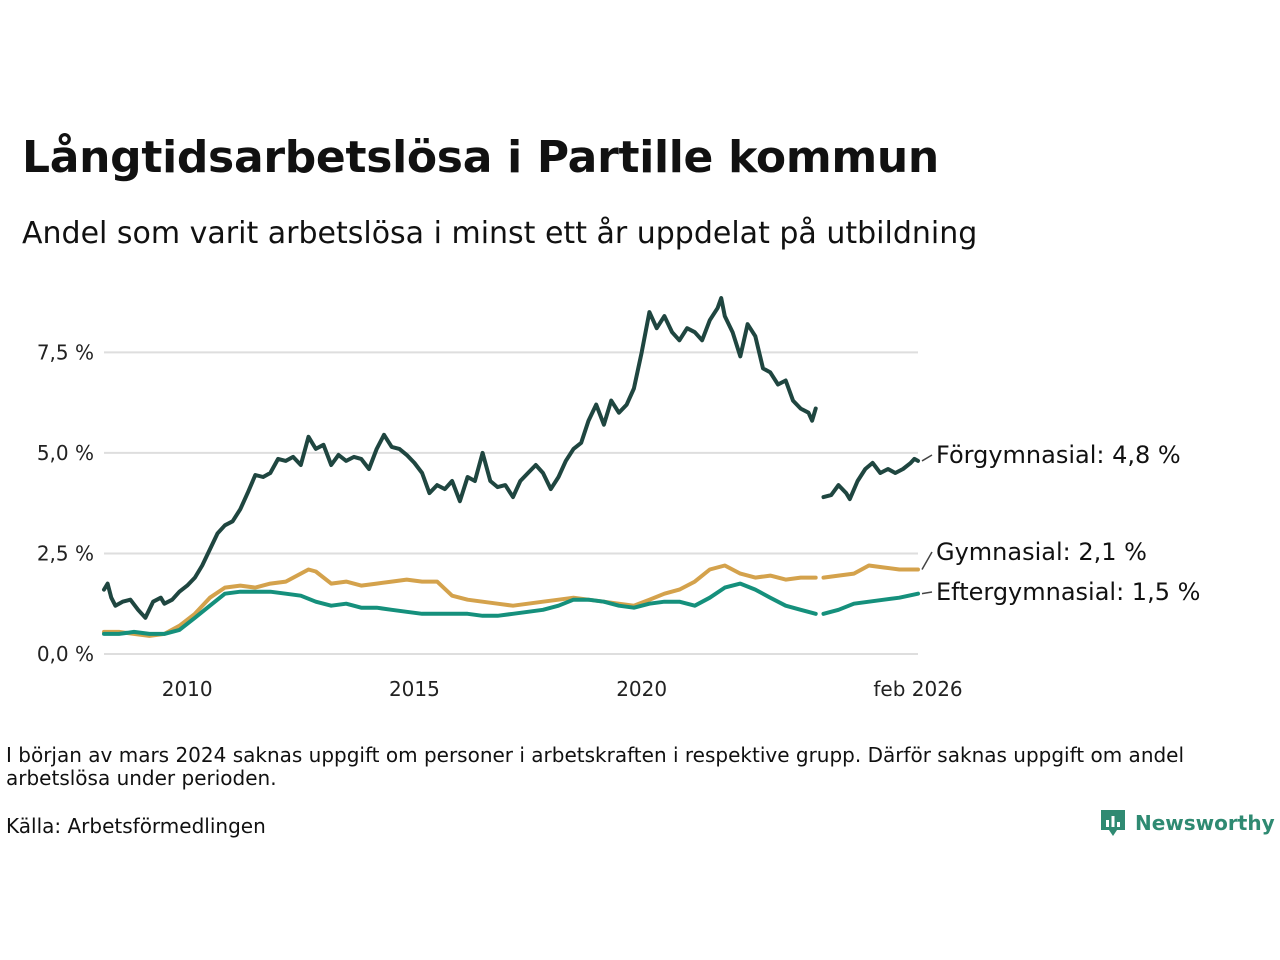 The image size is (1280, 960). What do you see at coordinates (65, 352) in the screenshot?
I see `y-tick-label: 7,5 %` at bounding box center [65, 352].